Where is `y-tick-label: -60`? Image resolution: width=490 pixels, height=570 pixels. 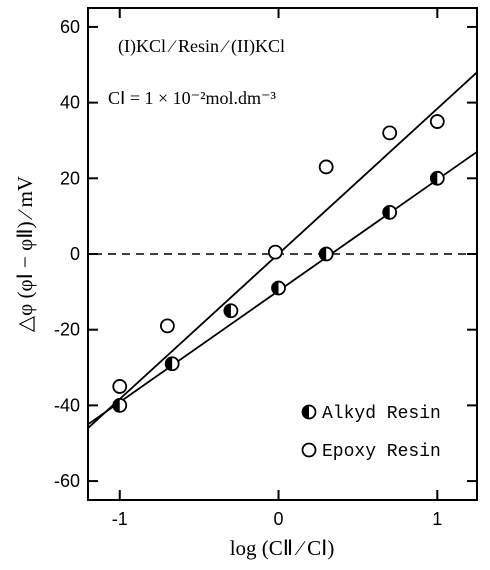
y-tick-label: -60 is located at coordinates (67, 481).